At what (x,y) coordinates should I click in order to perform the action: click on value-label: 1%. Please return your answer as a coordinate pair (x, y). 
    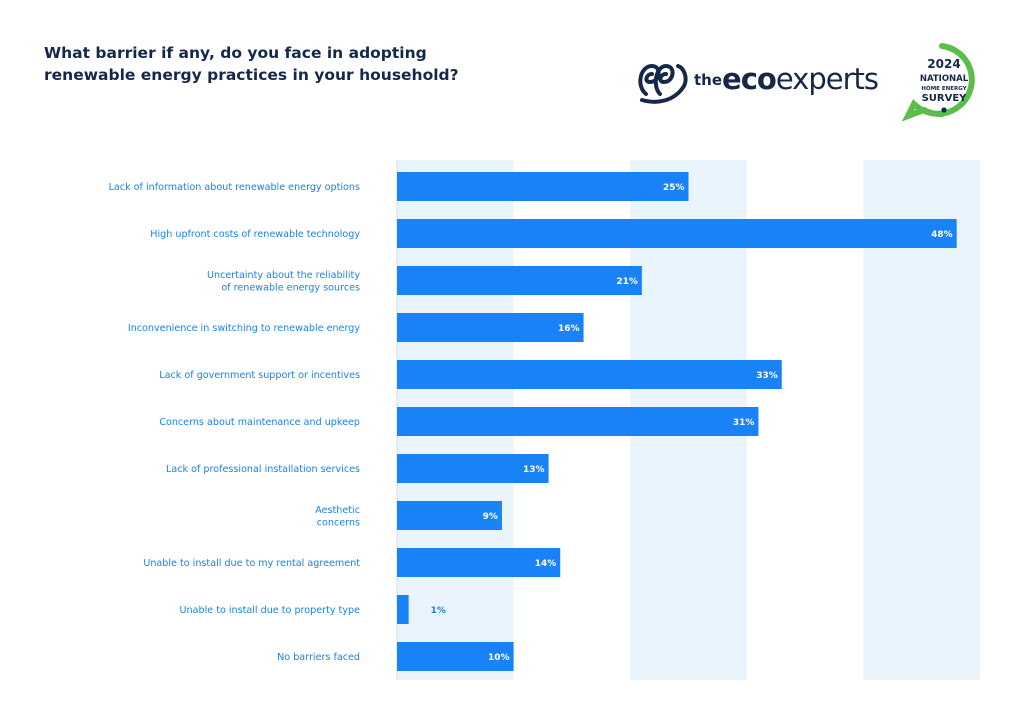
    Looking at the image, I should click on (438, 611).